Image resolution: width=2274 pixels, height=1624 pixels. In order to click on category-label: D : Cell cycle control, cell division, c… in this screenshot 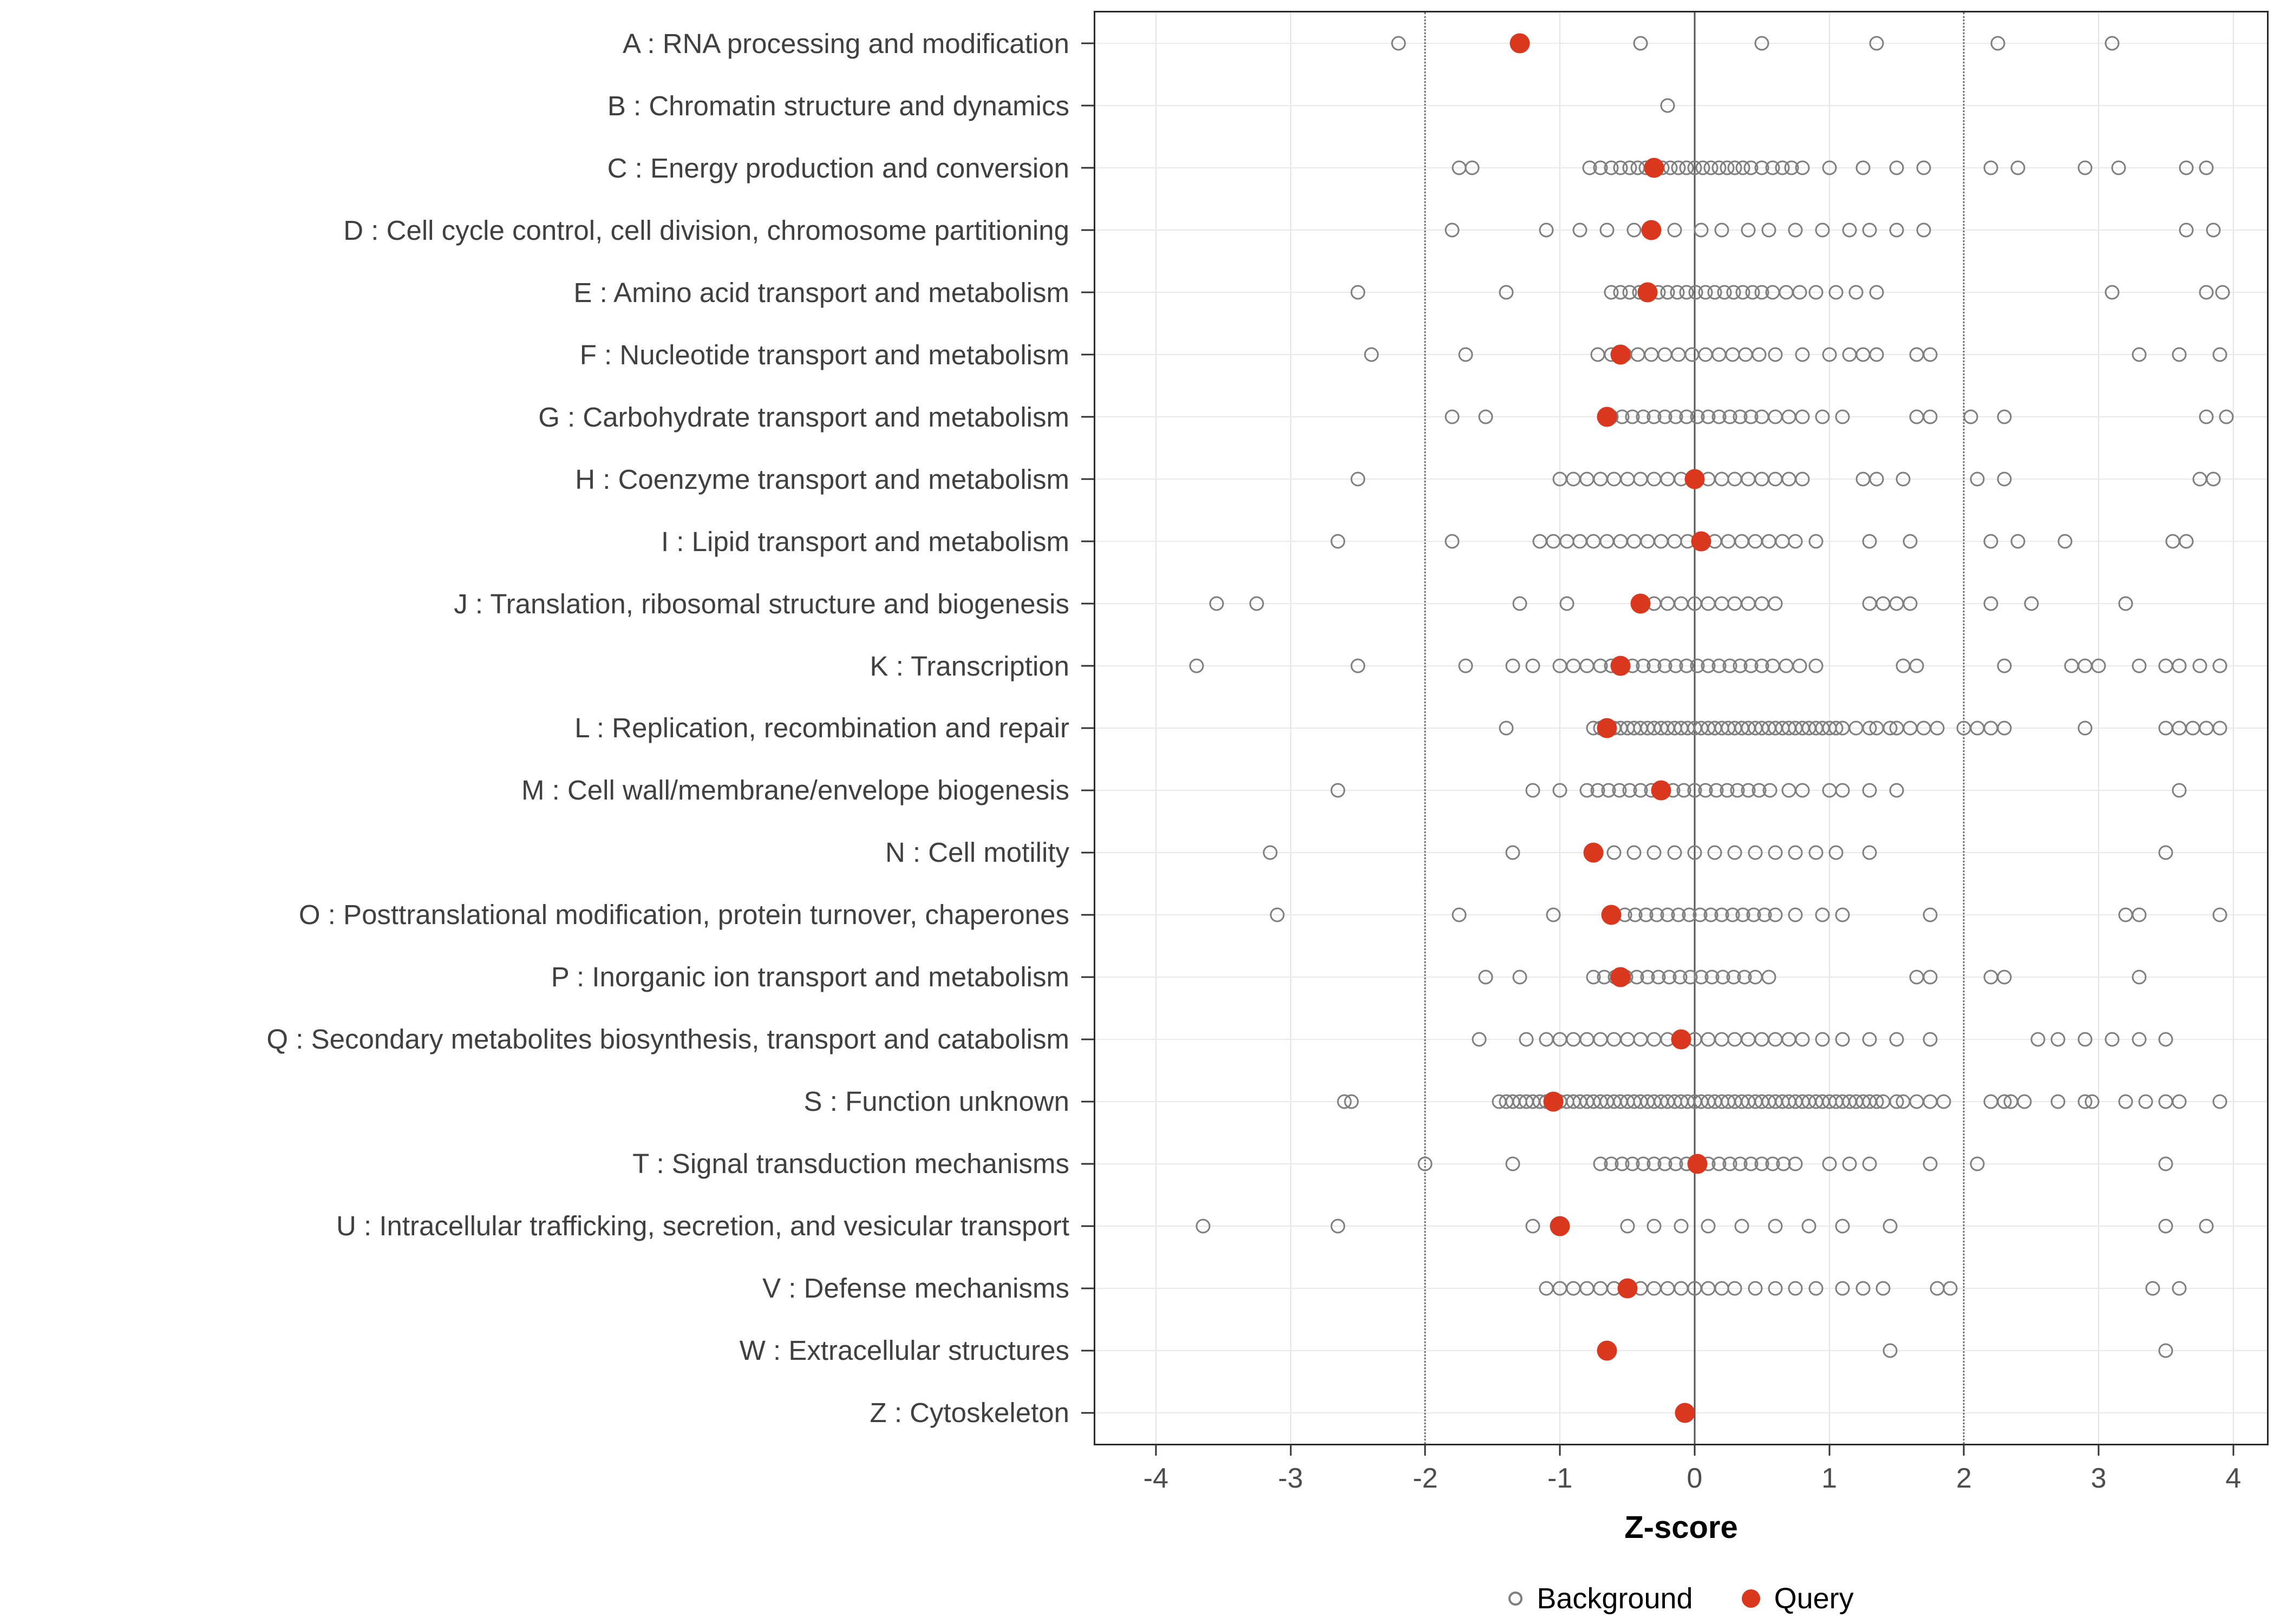, I will do `click(706, 230)`.